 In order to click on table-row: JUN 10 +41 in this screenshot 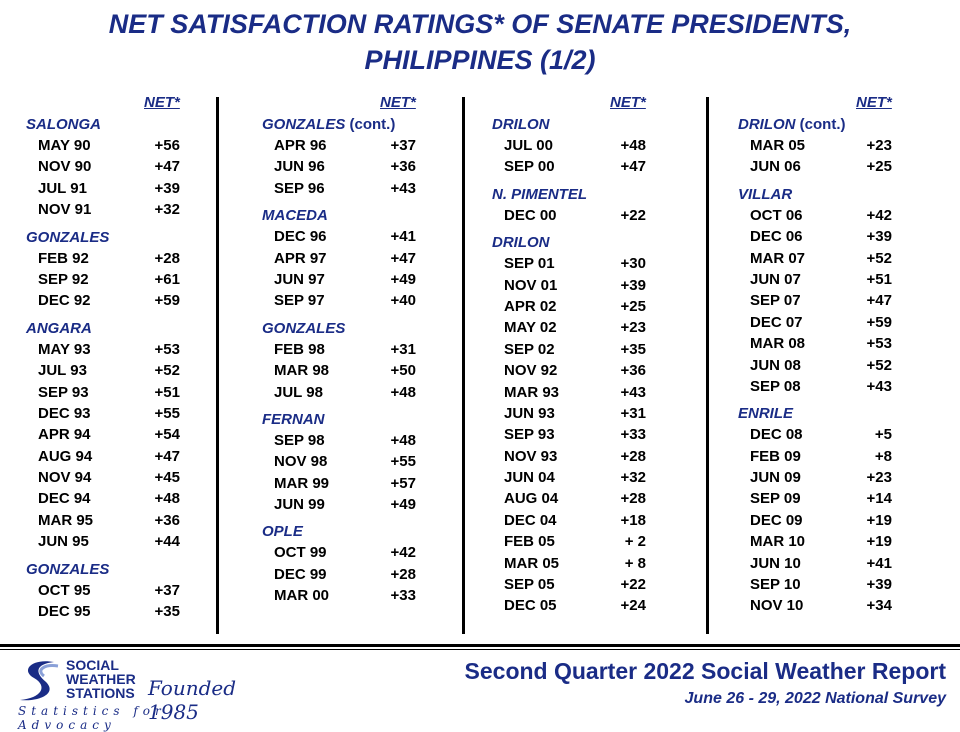, I will do `click(838, 563)`.